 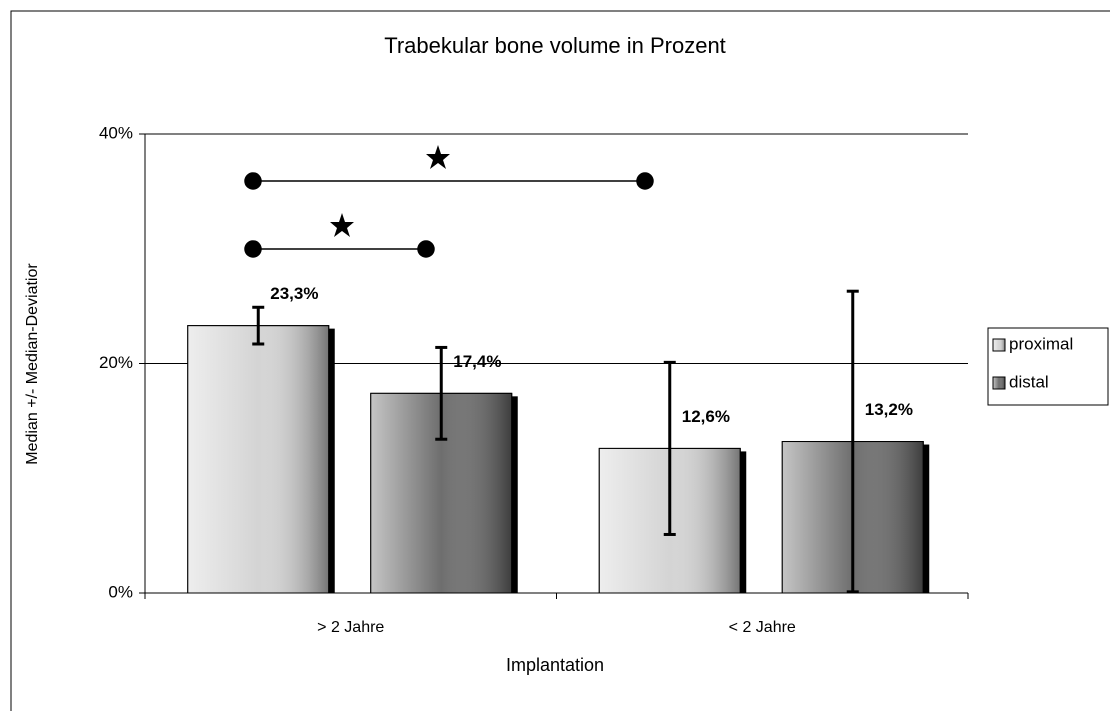 What do you see at coordinates (1041, 343) in the screenshot?
I see `legend-label: proximal` at bounding box center [1041, 343].